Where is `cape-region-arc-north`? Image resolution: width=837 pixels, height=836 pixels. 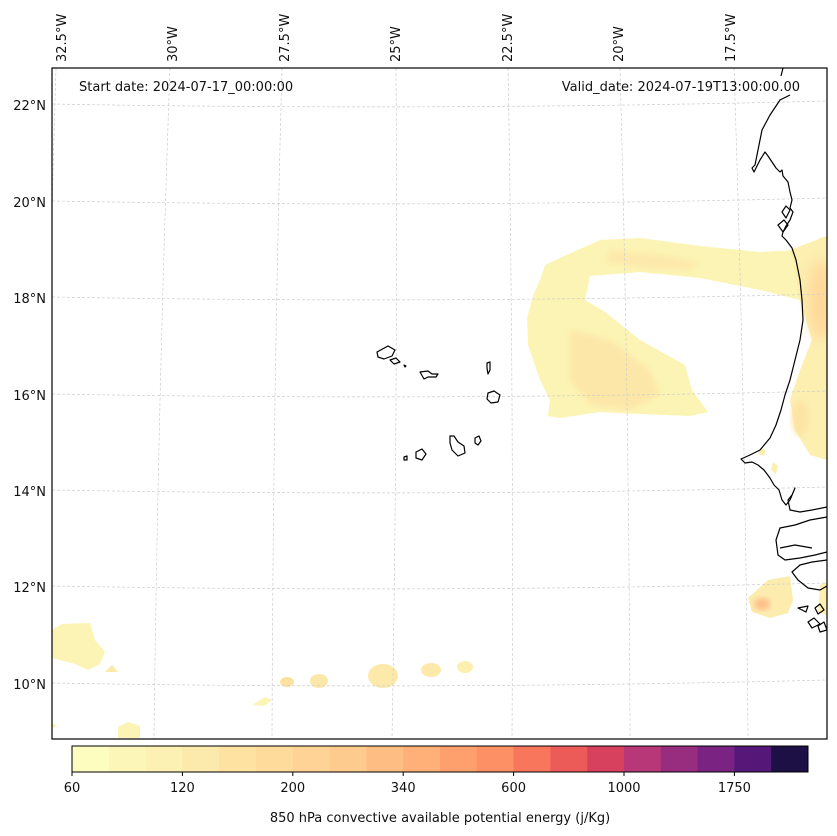 cape-region-arc-north is located at coordinates (652, 260).